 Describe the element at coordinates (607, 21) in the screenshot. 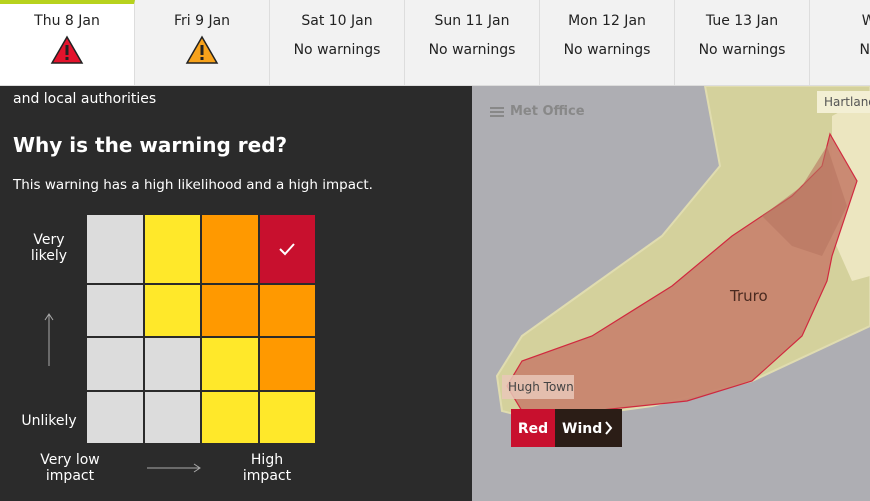

I see `tab-day: Mon 12 Jan` at that location.